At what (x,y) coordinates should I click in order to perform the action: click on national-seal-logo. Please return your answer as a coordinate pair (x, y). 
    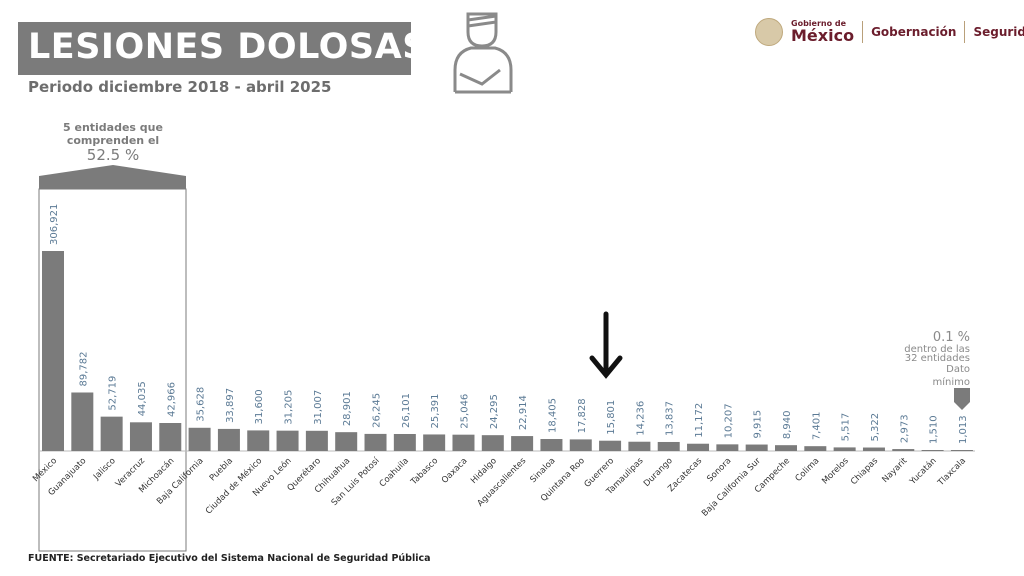
    Looking at the image, I should click on (769, 32).